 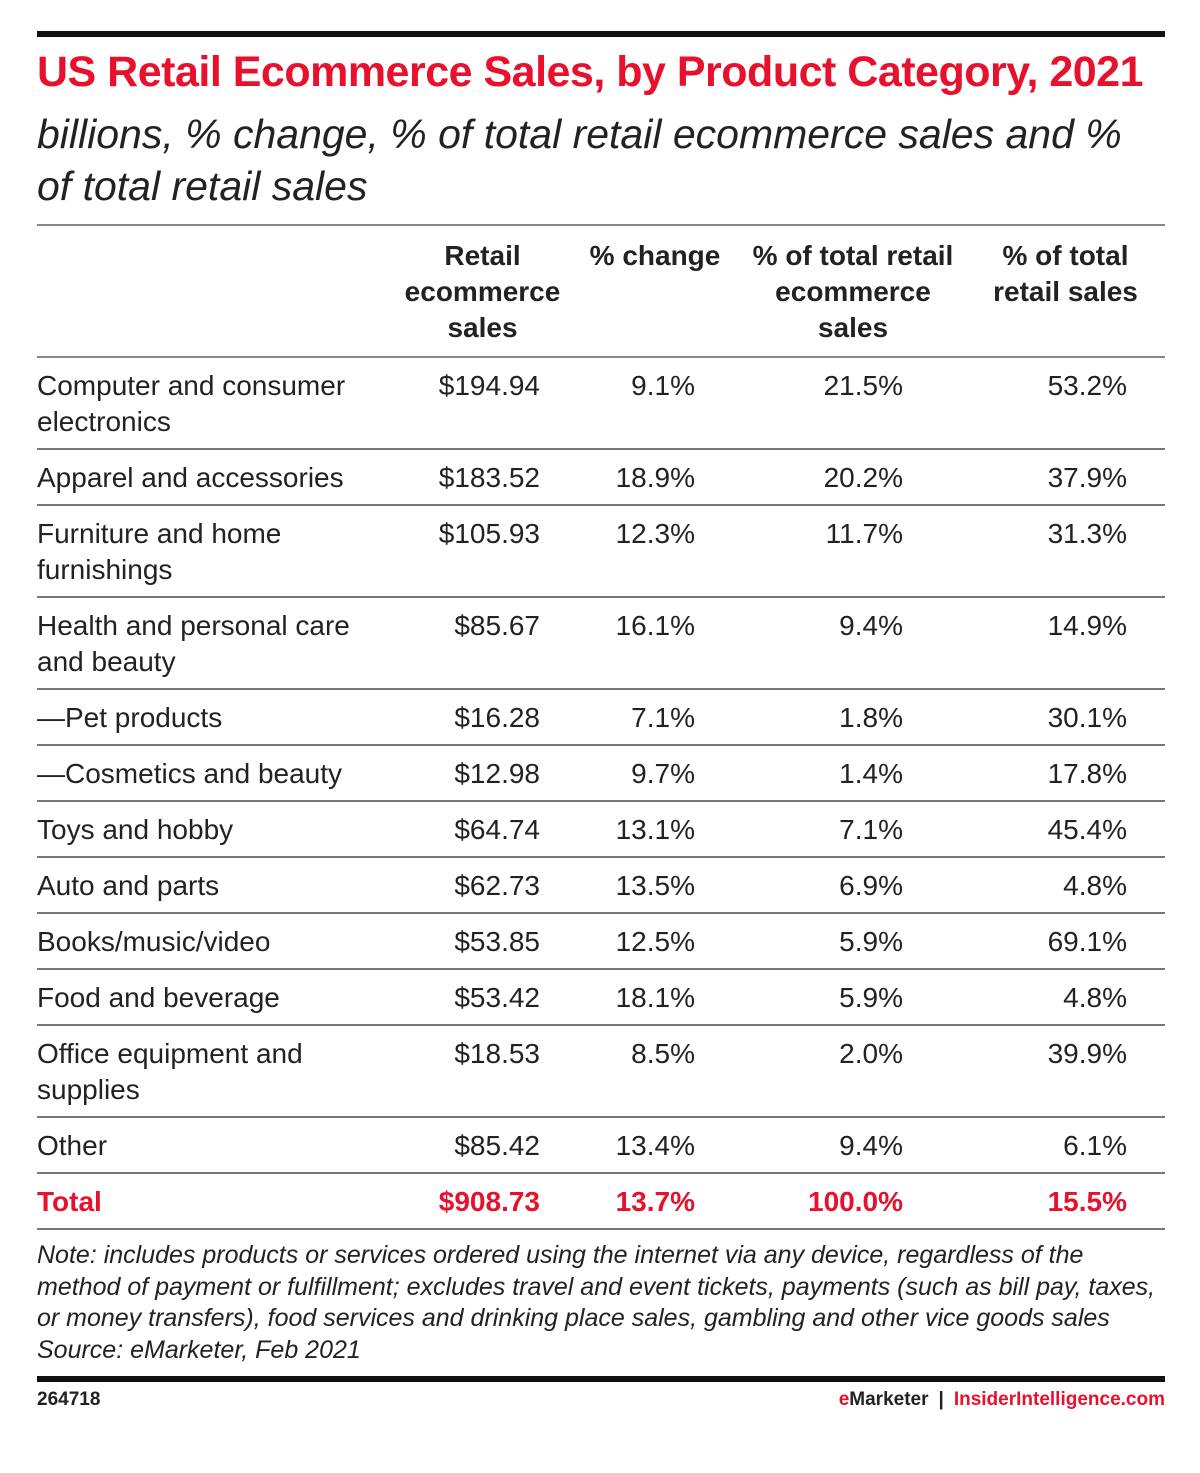 What do you see at coordinates (655, 477) in the screenshot?
I see `cell-change: 18.9%` at bounding box center [655, 477].